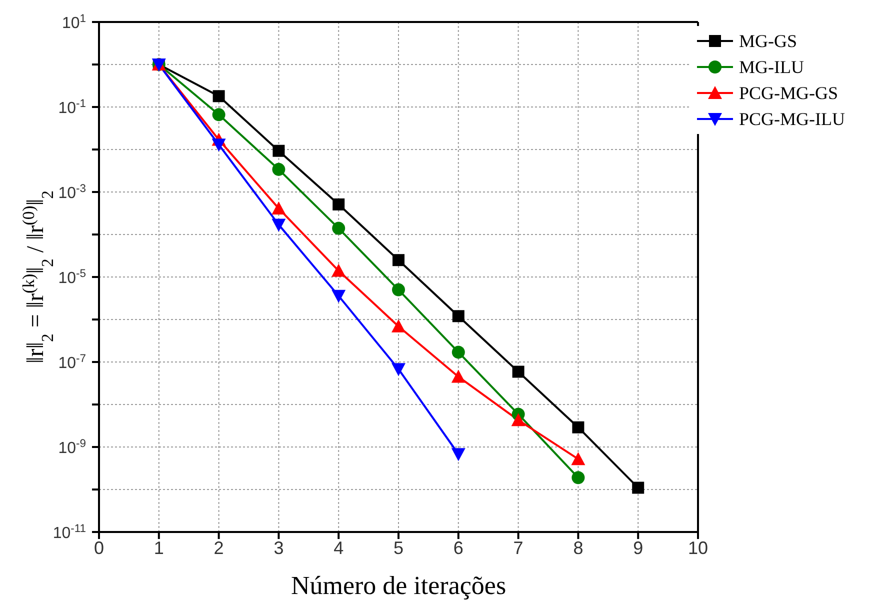  I want to click on legend-label: PCG-MG-GS, so click(788, 93).